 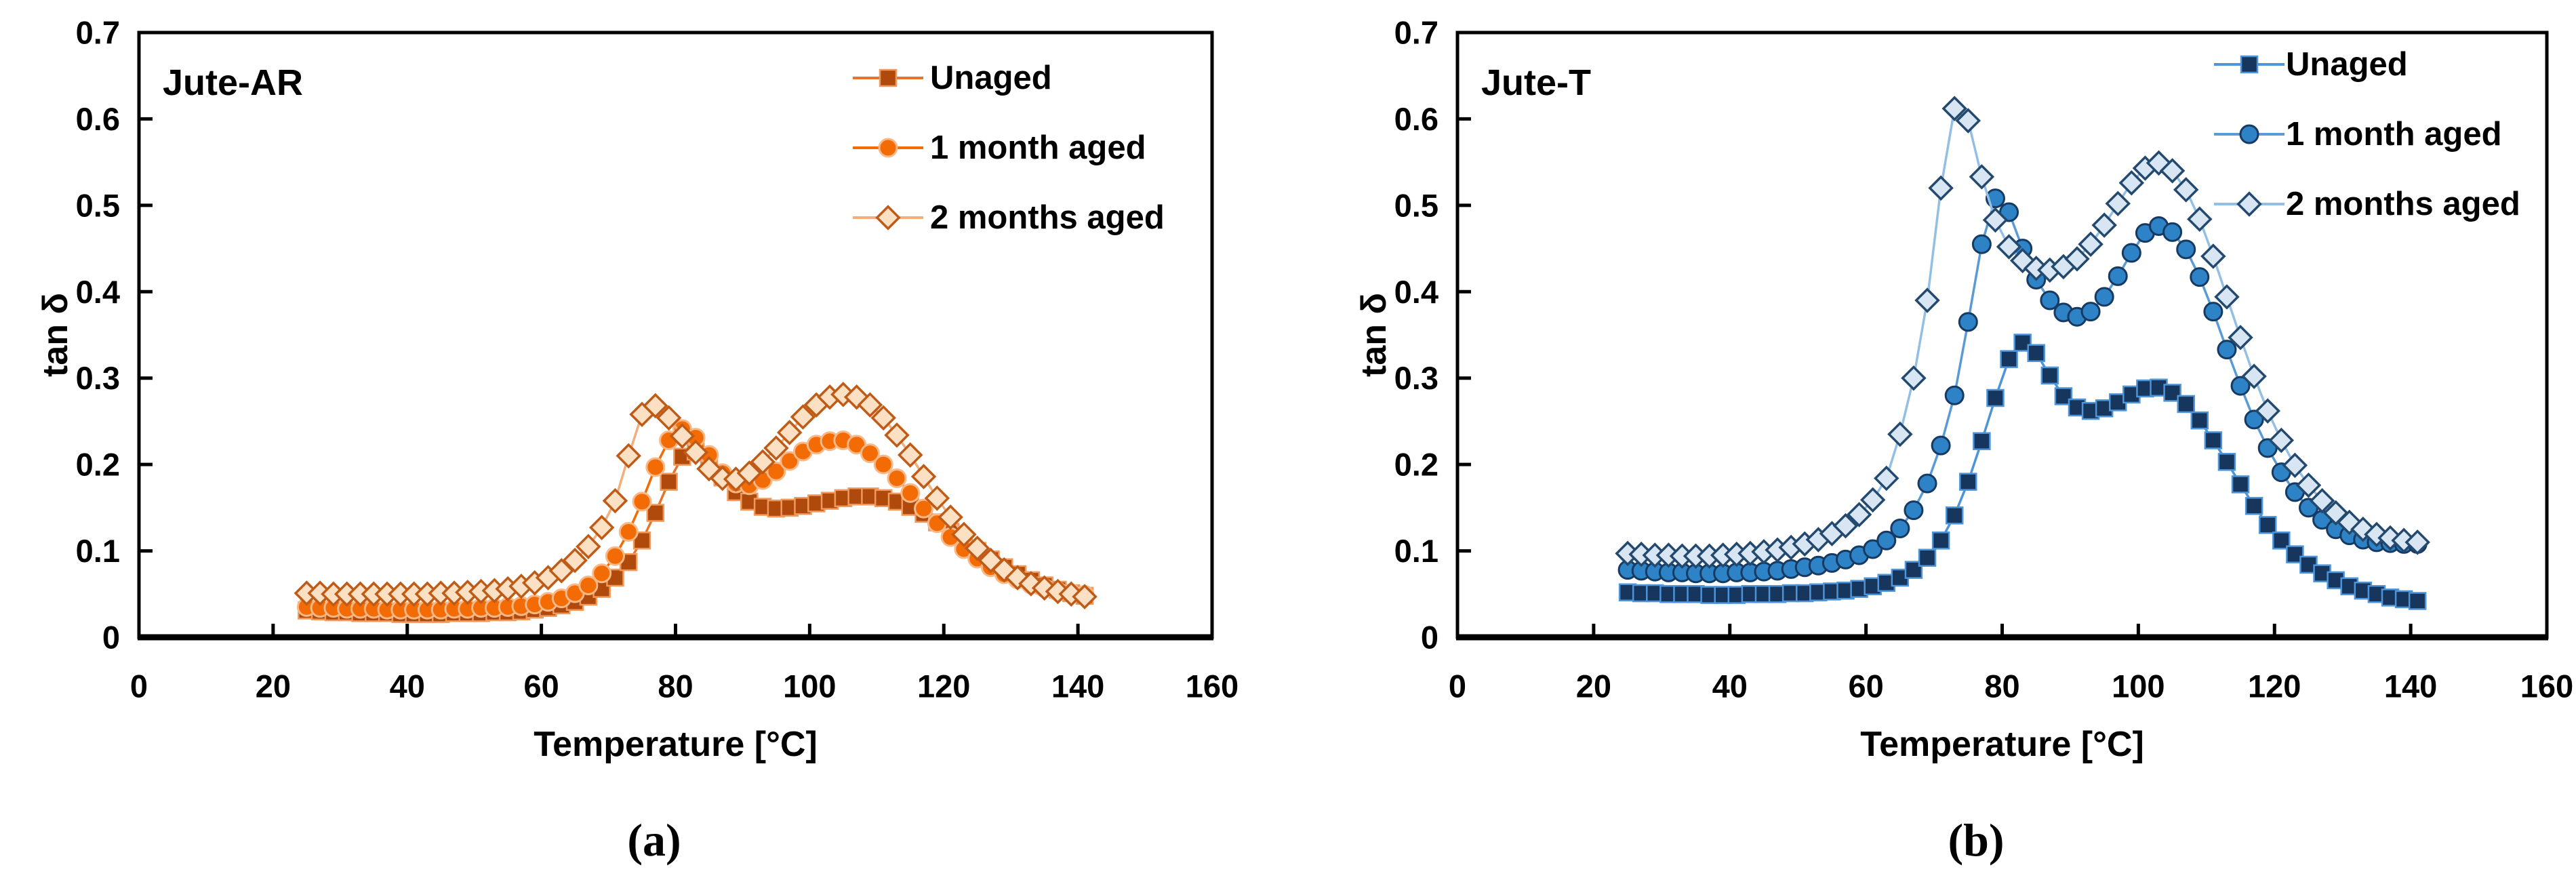 I want to click on legend-item: 1 month aged, so click(x=999, y=147).